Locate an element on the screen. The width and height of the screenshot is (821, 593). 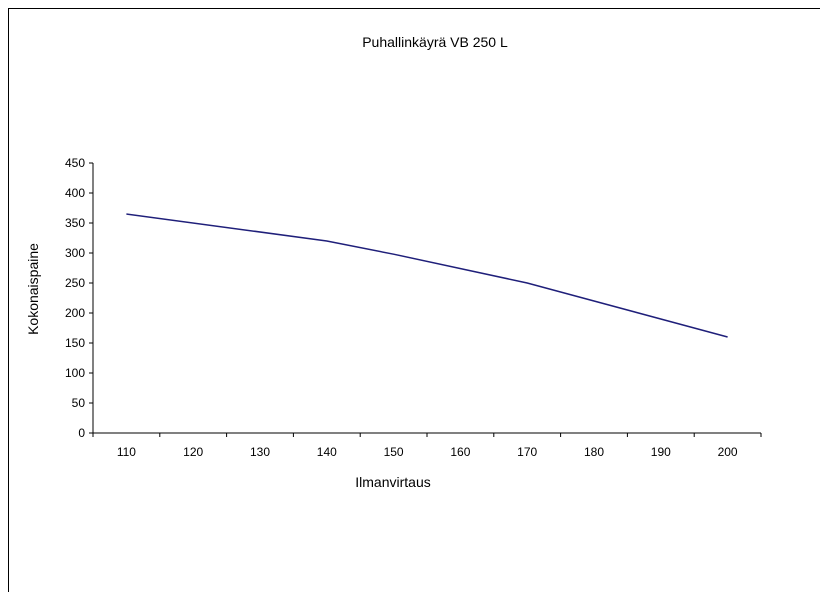
y-axis-title: Kokonaispaine is located at coordinates (33, 289).